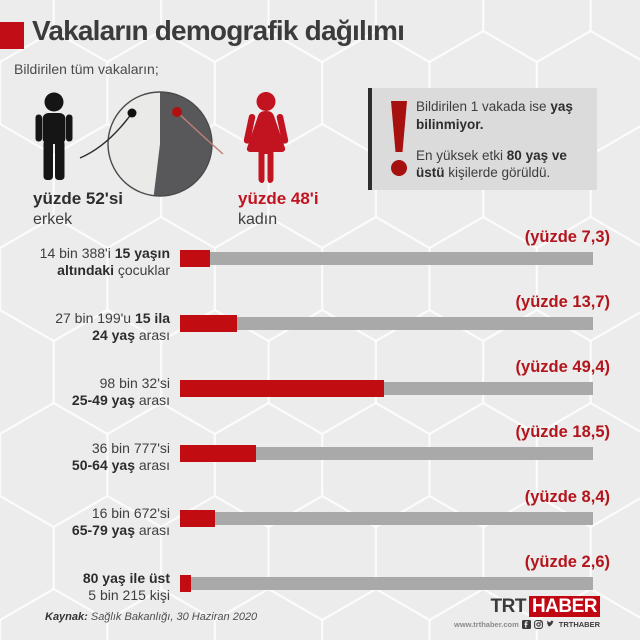 This screenshot has height=640, width=640. I want to click on age-row-percent: (yüzde 18,5), so click(562, 432).